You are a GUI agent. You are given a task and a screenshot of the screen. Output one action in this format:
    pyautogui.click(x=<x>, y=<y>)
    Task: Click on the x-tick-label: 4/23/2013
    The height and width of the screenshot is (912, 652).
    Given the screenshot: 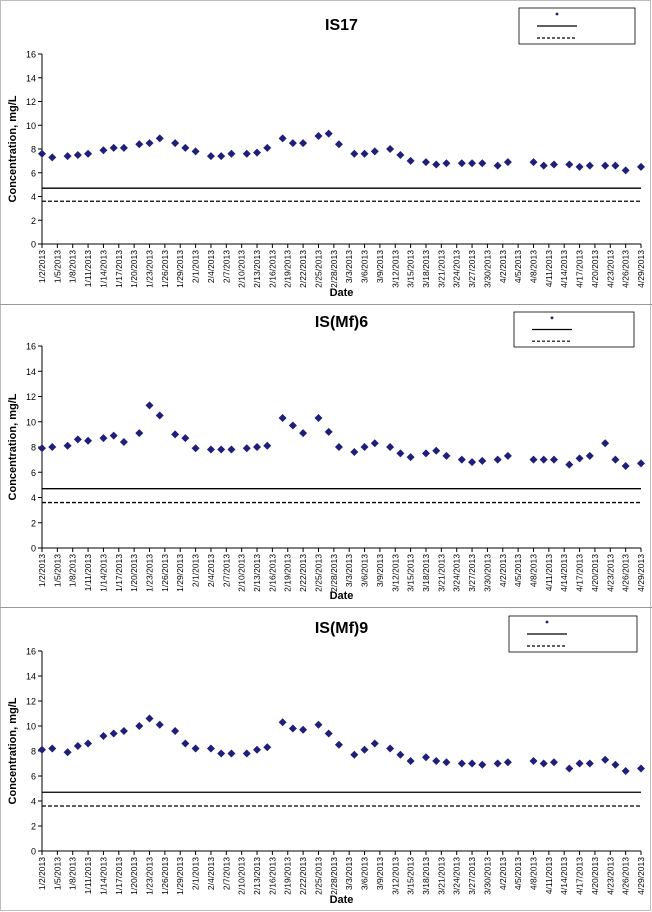 What is the action you would take?
    pyautogui.click(x=610, y=573)
    